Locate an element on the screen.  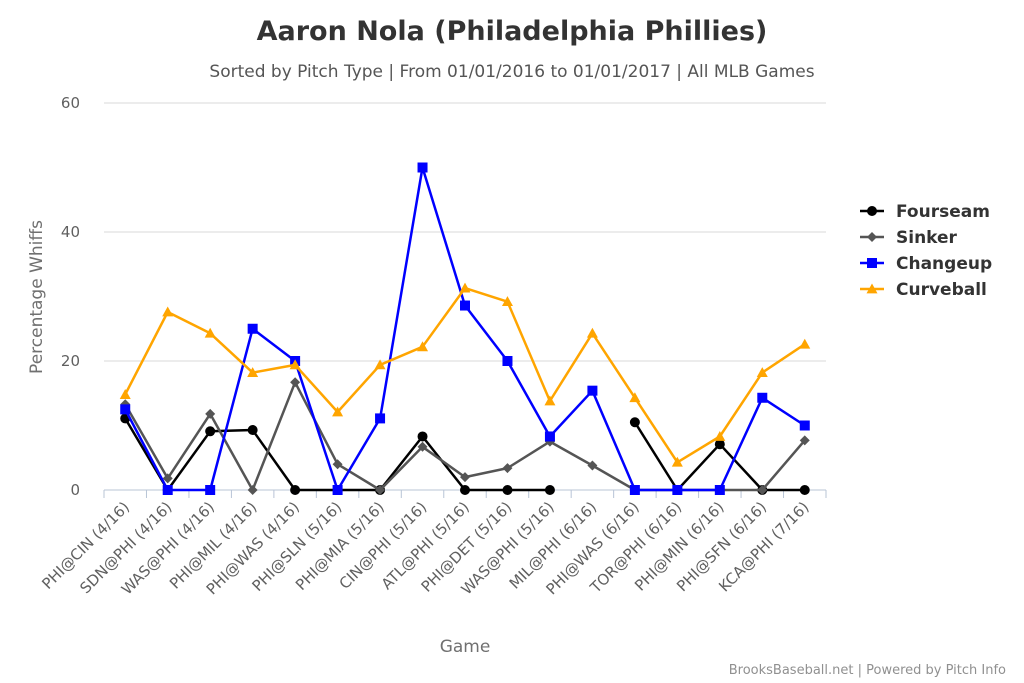
y-tick-label: 20 is located at coordinates (70, 361).